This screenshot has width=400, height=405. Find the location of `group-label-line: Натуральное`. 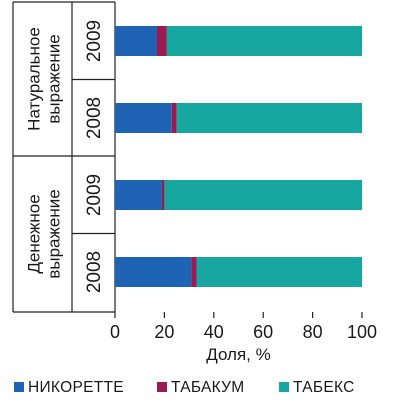

group-label-line: Натуральное is located at coordinates (34, 79).